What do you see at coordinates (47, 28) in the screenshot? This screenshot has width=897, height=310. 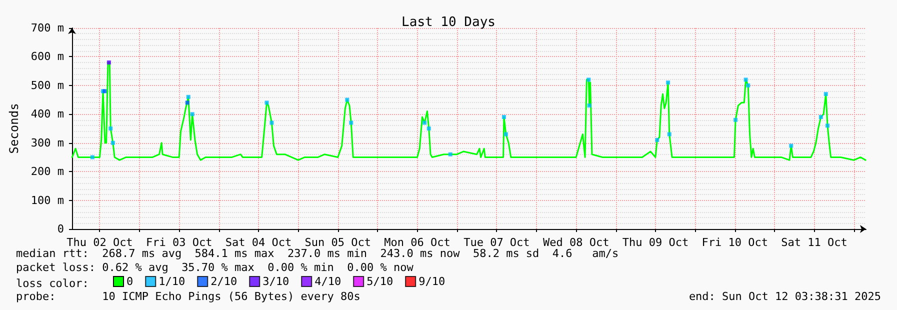 I see `y-tick-label: 700 m` at bounding box center [47, 28].